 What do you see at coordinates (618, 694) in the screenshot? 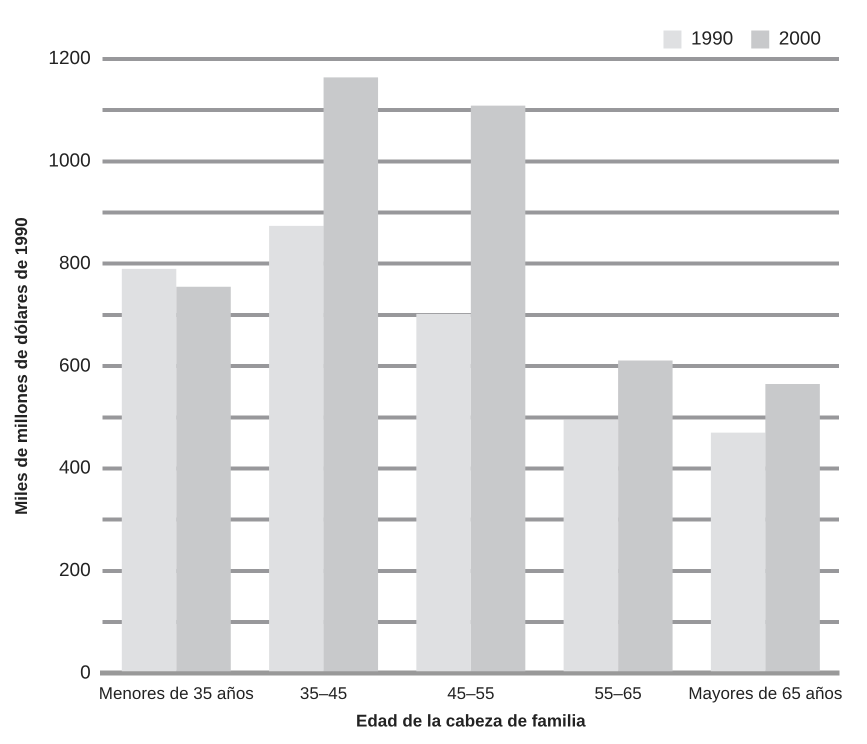
I see `x-tick-label: 55–65` at bounding box center [618, 694].